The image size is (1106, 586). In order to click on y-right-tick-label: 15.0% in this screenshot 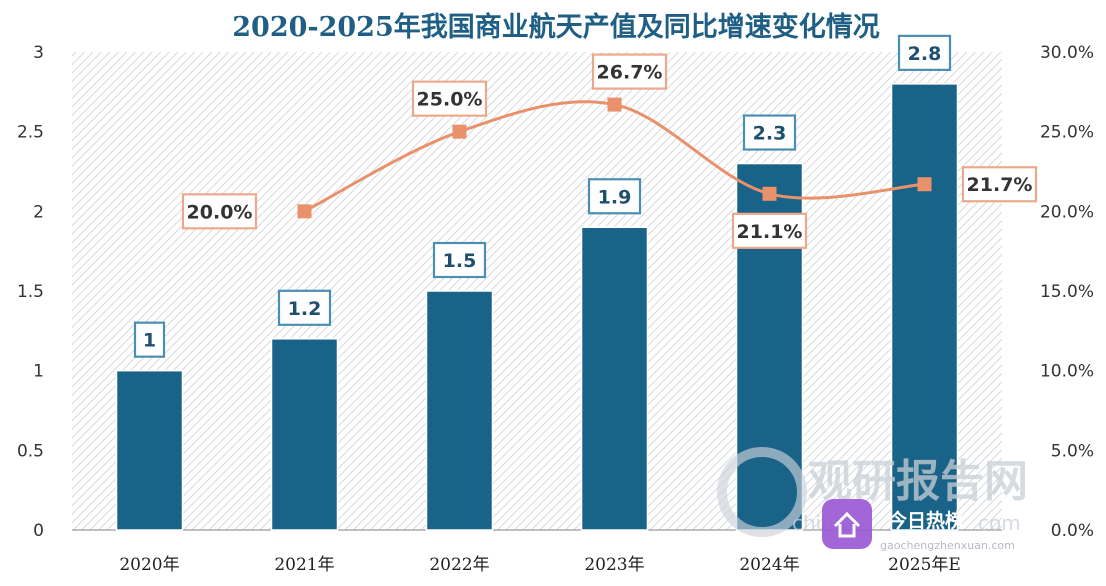, I will do `click(1067, 292)`.